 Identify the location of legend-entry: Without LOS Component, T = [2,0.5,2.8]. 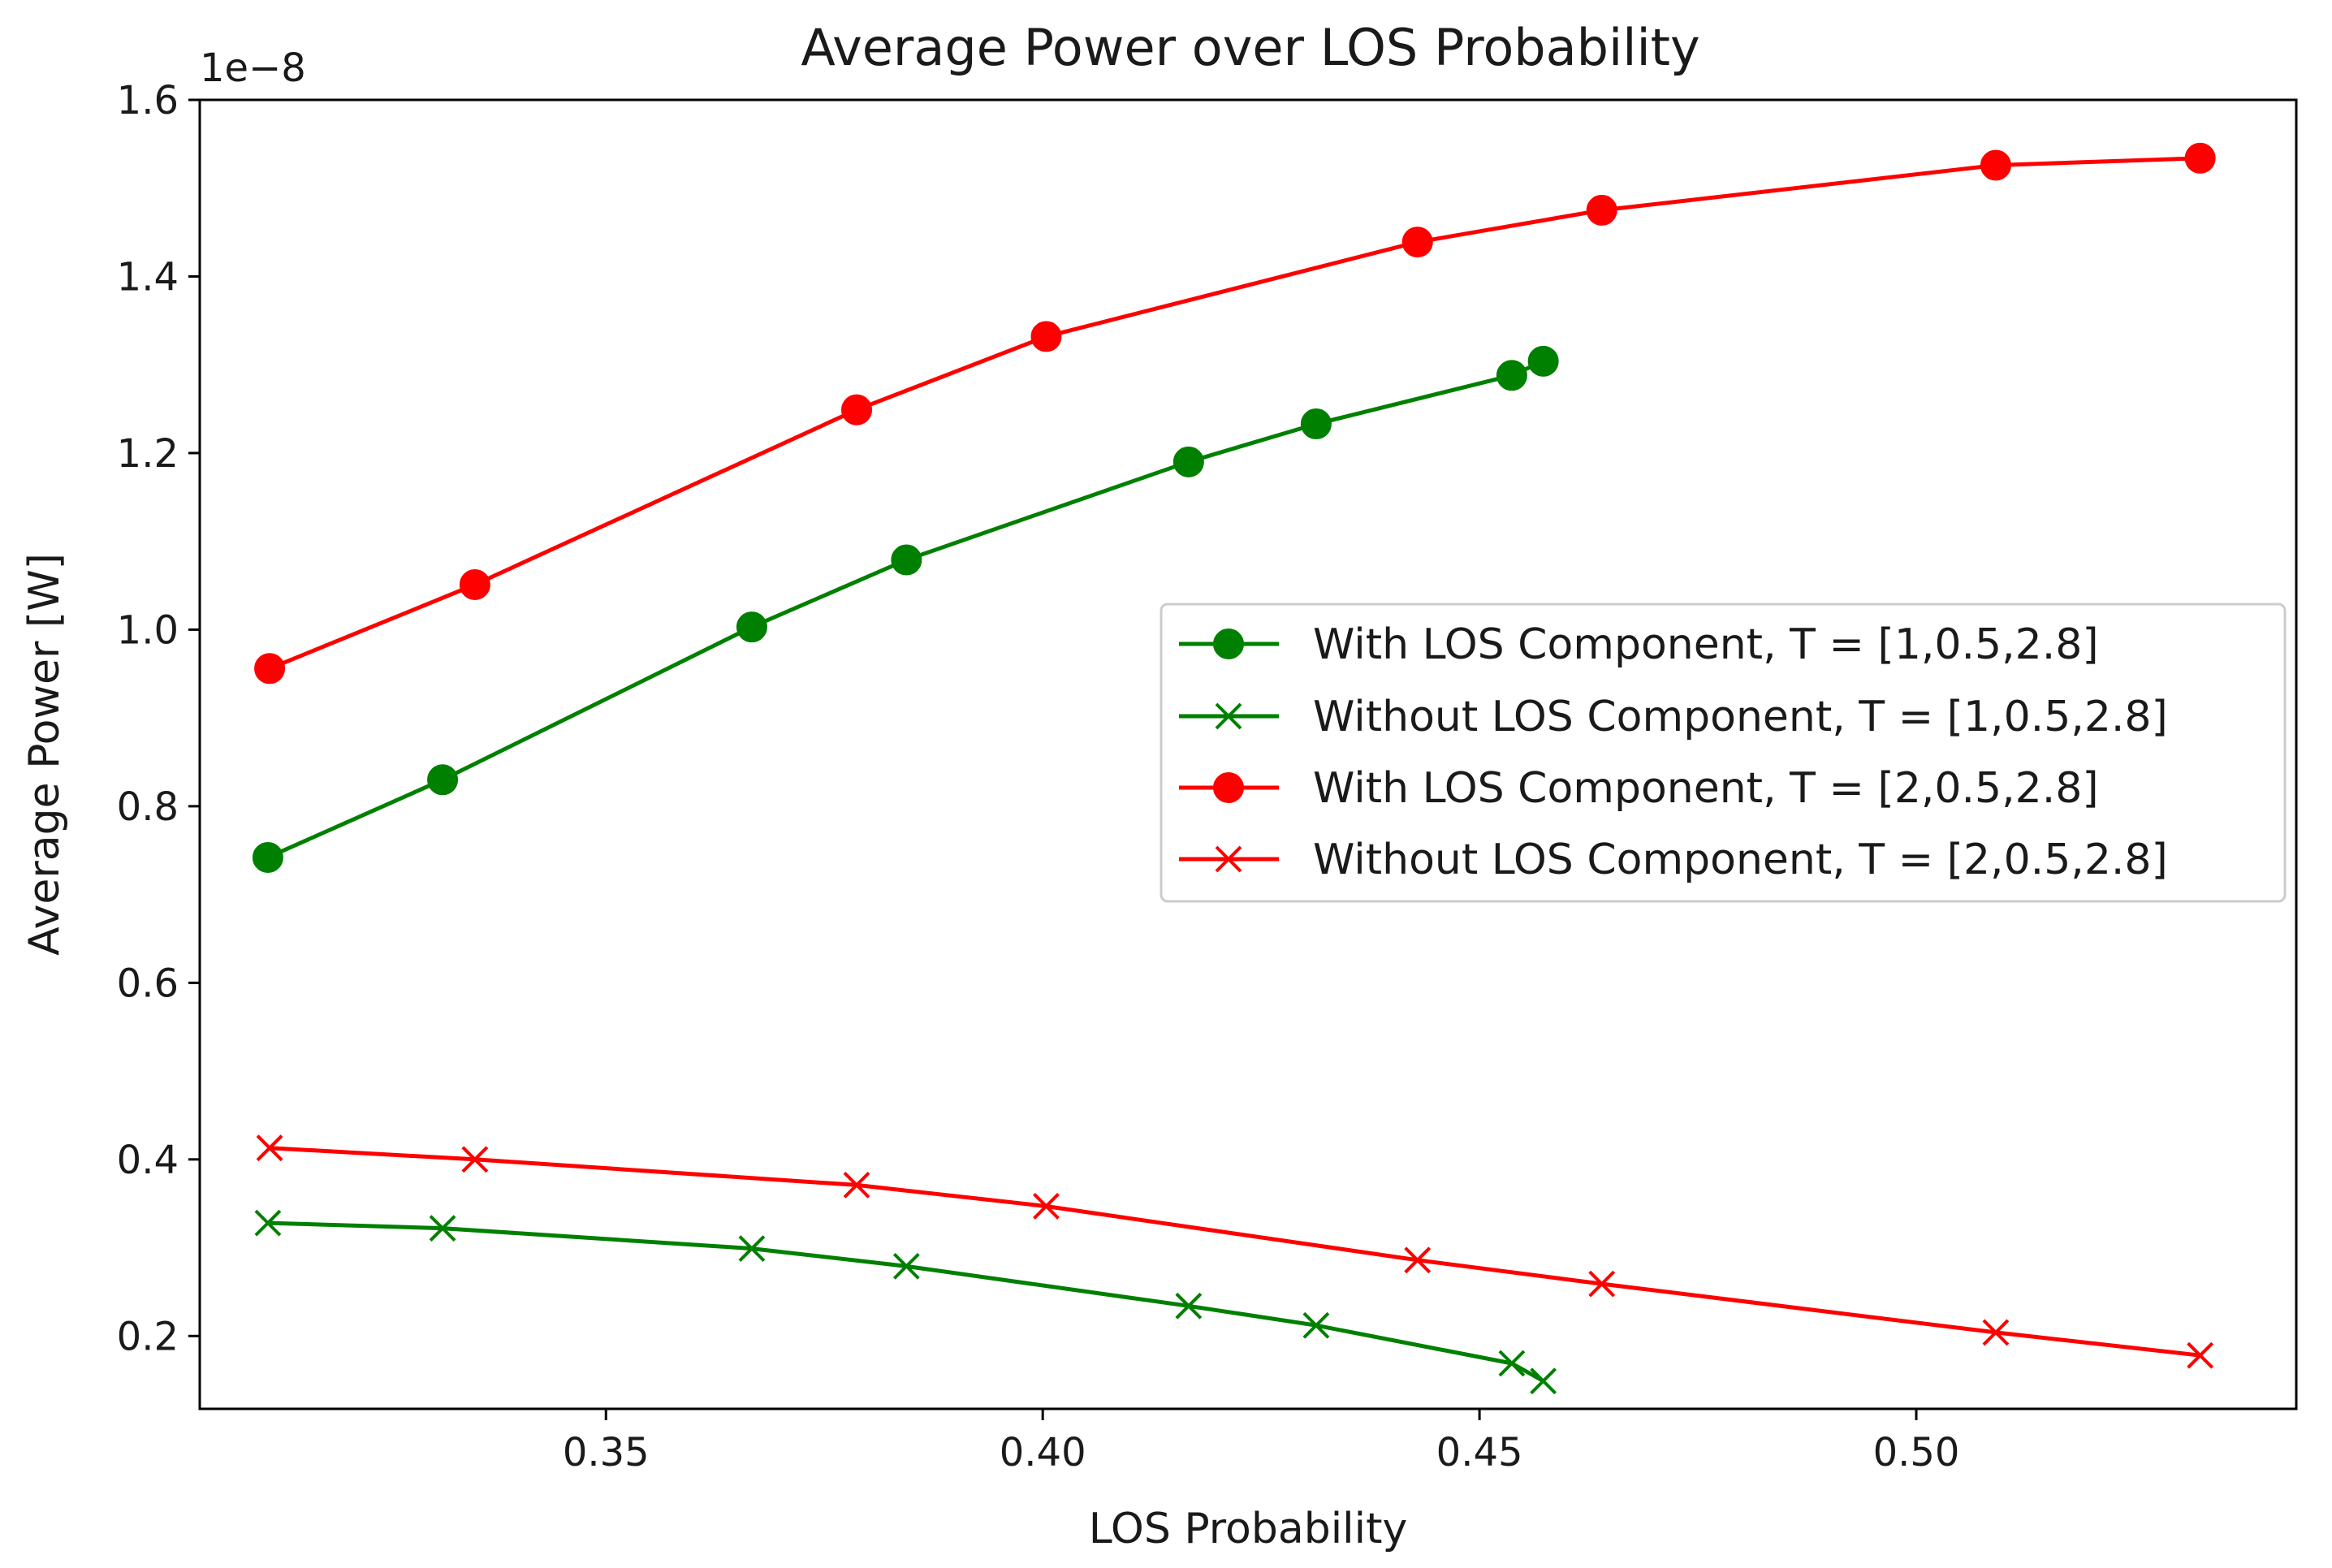
(1673, 860).